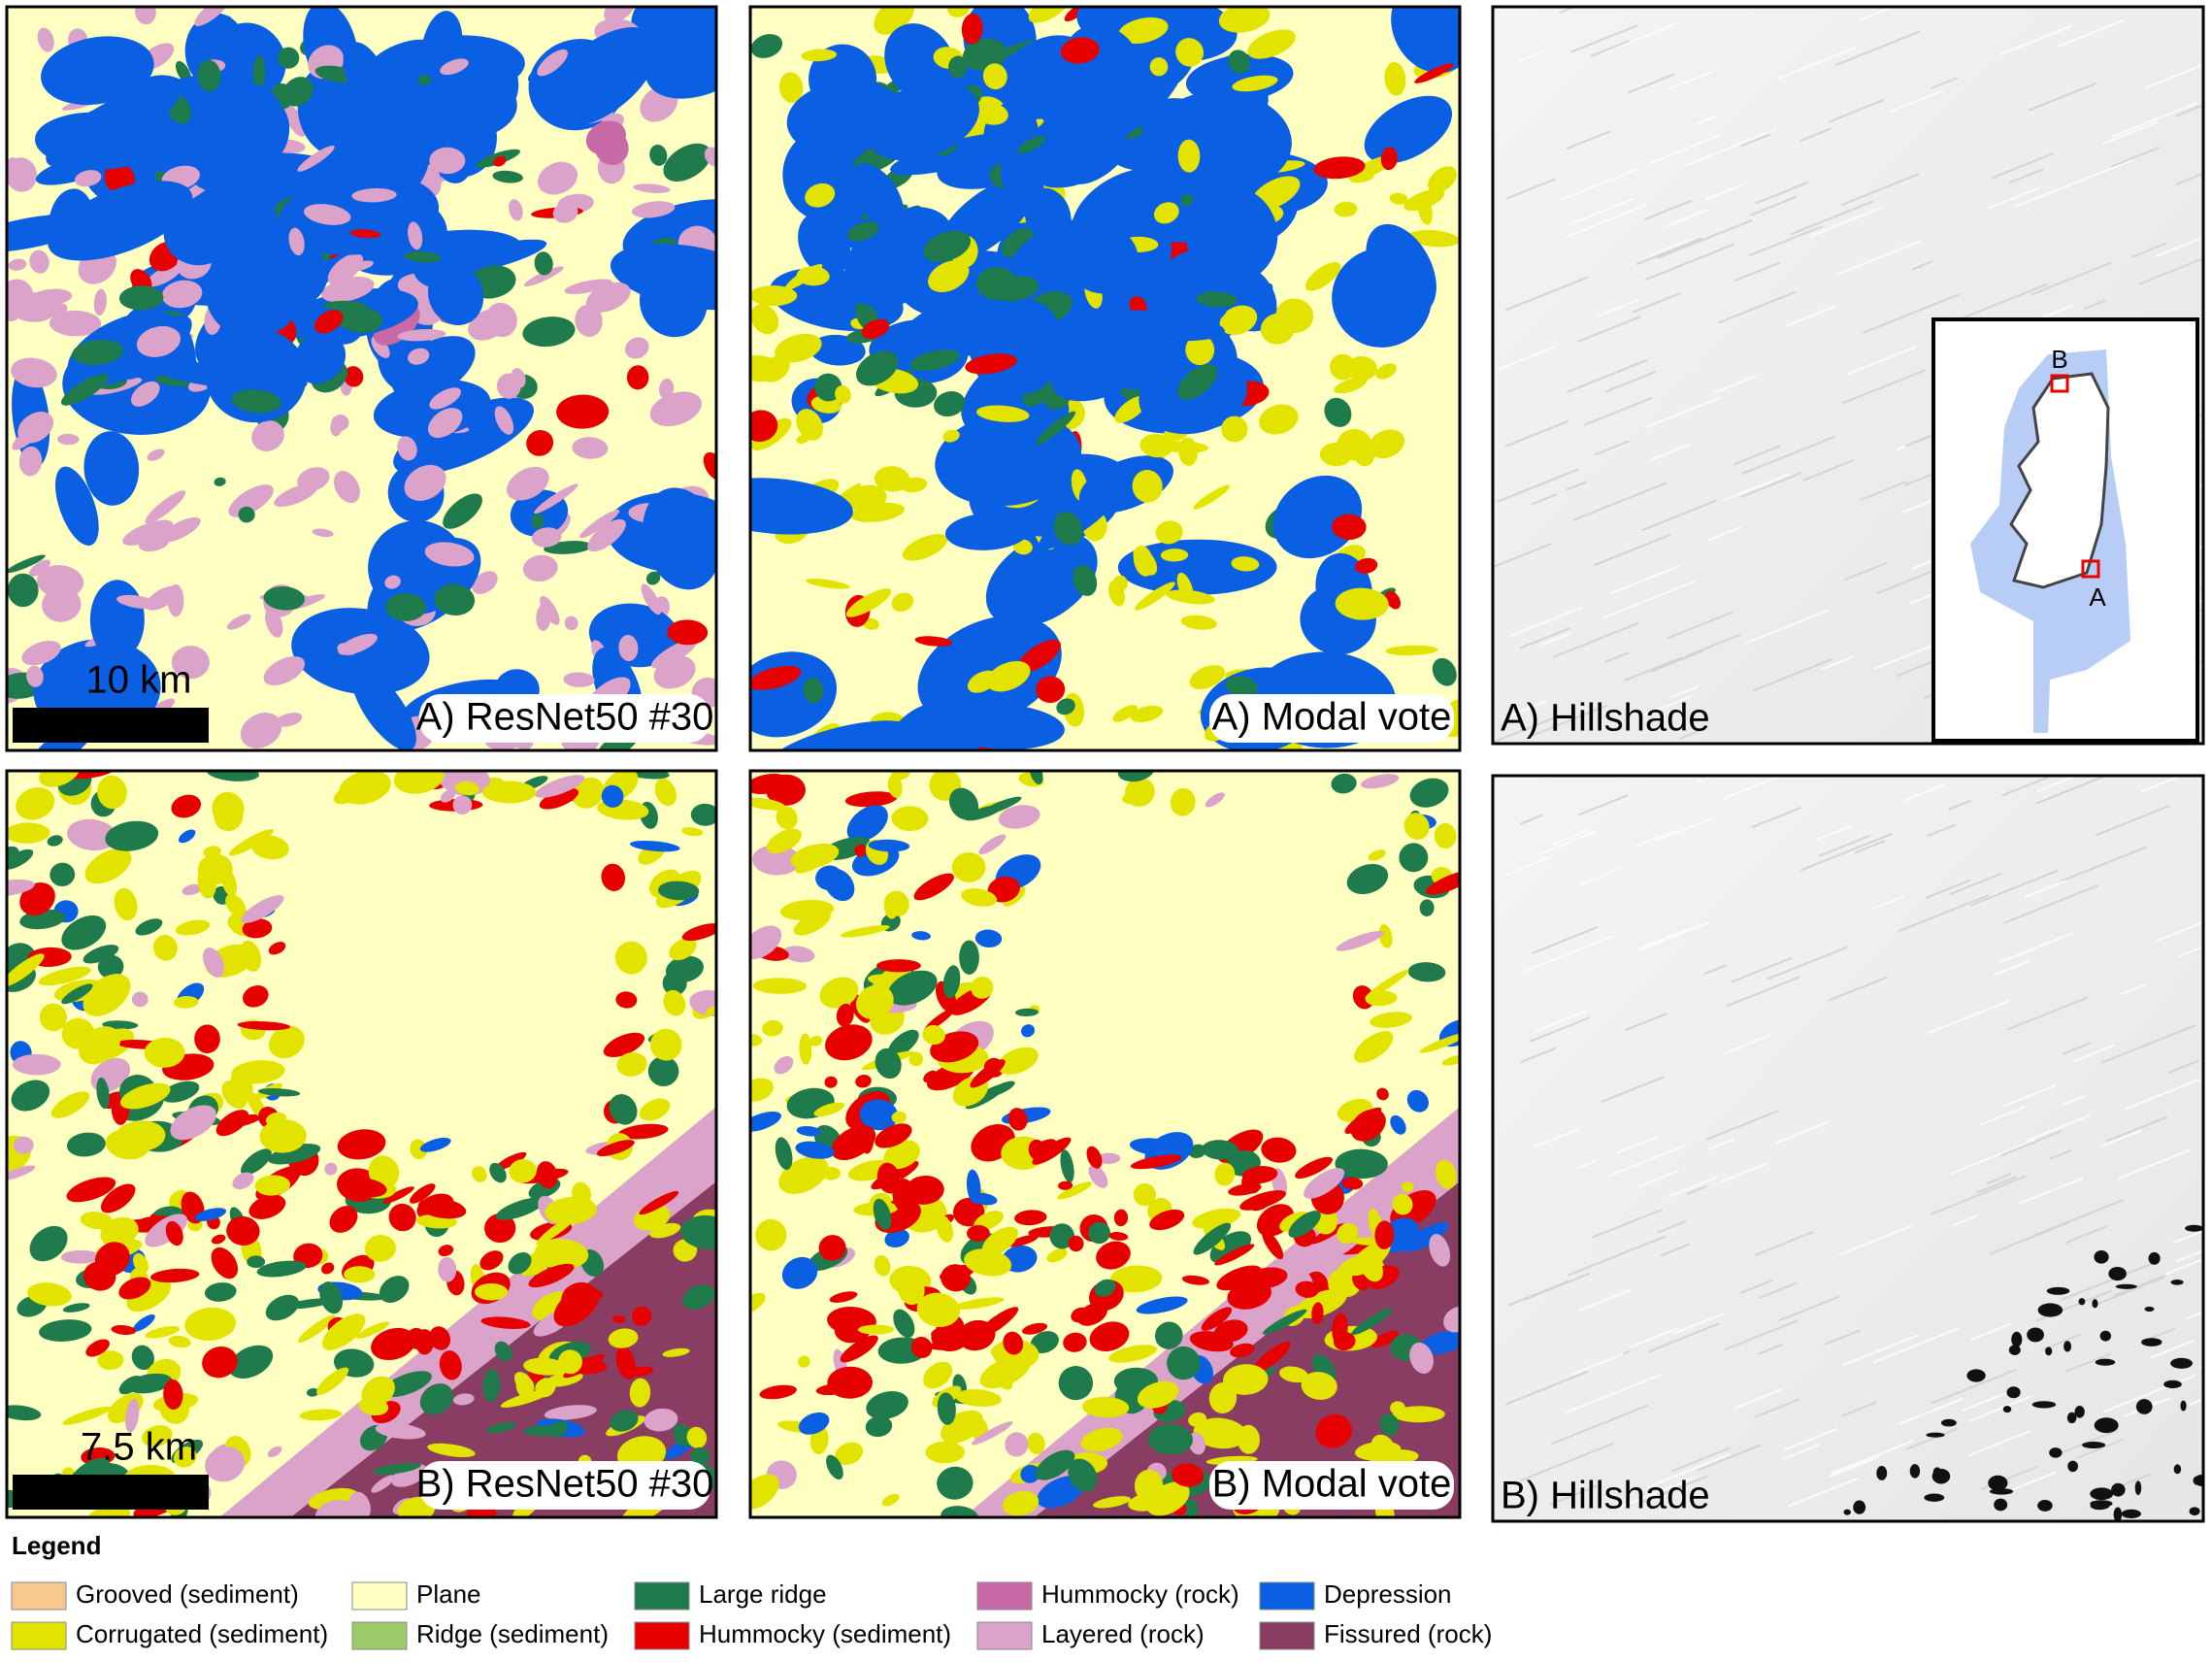  What do you see at coordinates (1105, 378) in the screenshot?
I see `map-panel: A) Modal vote` at bounding box center [1105, 378].